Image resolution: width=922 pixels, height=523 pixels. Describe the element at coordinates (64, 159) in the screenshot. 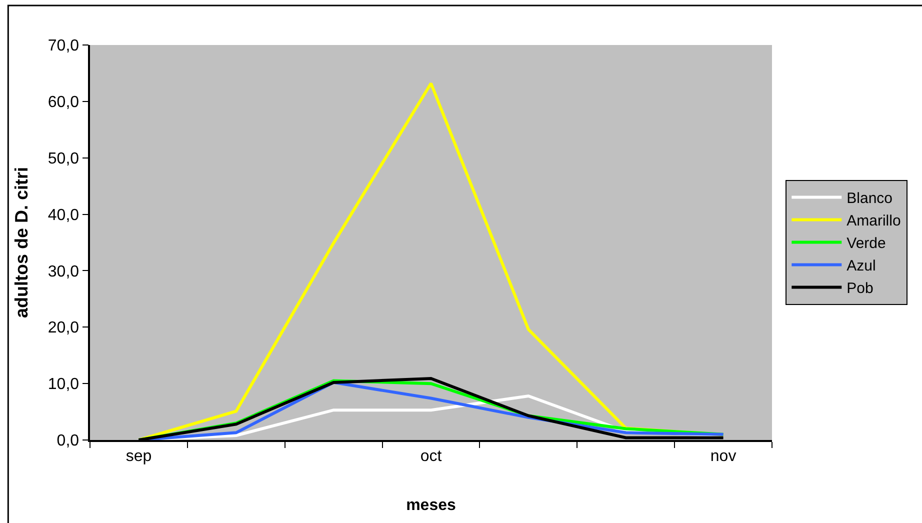

I see `y-tick-label: 50,0` at that location.